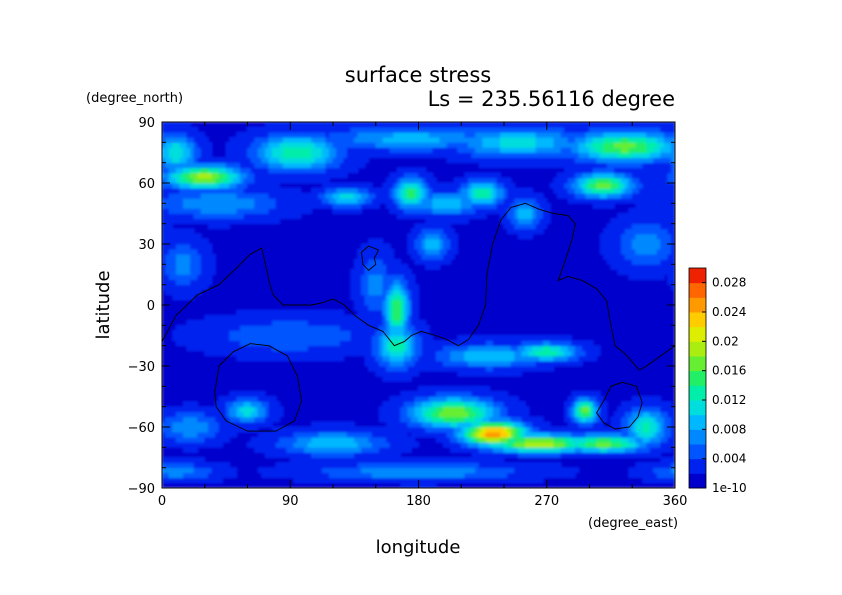 The width and height of the screenshot is (842, 595). What do you see at coordinates (134, 98) in the screenshot?
I see `y-axis-units: (degree_north)` at bounding box center [134, 98].